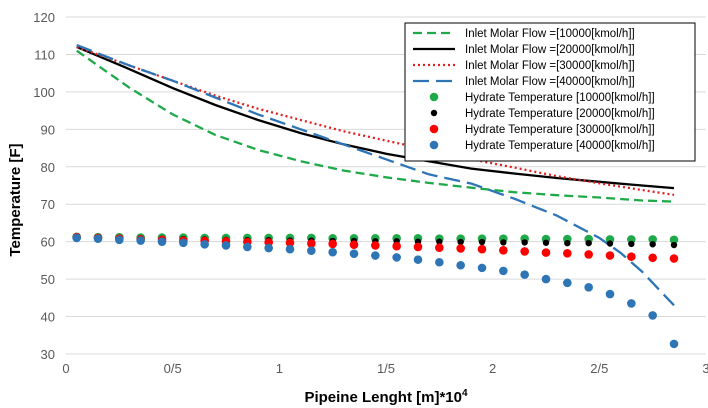 The height and width of the screenshot is (408, 708). Describe the element at coordinates (599, 368) in the screenshot. I see `x-tick-label: 2/5` at that location.